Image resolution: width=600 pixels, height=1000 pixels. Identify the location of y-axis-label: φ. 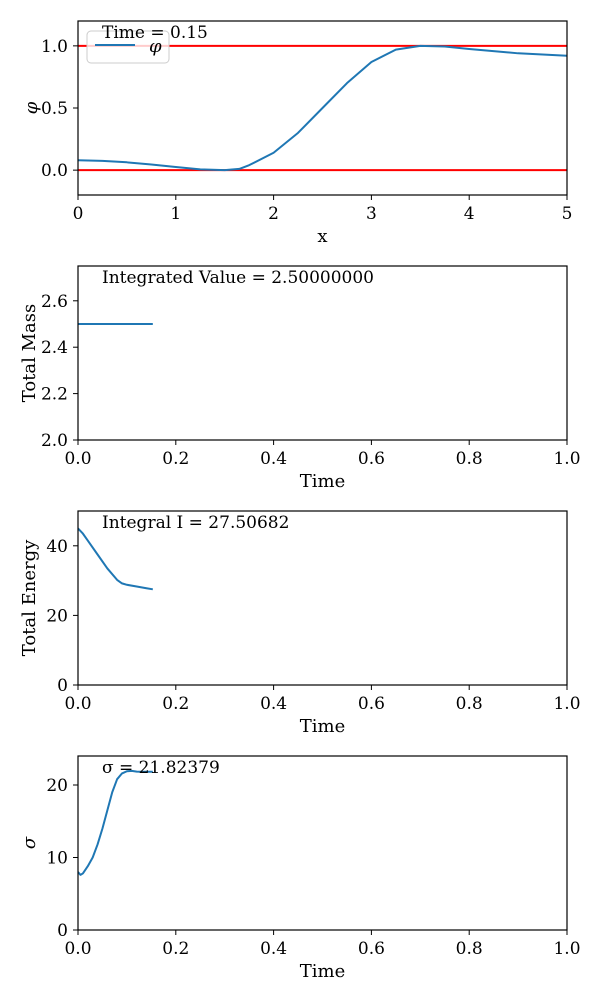
(31, 107).